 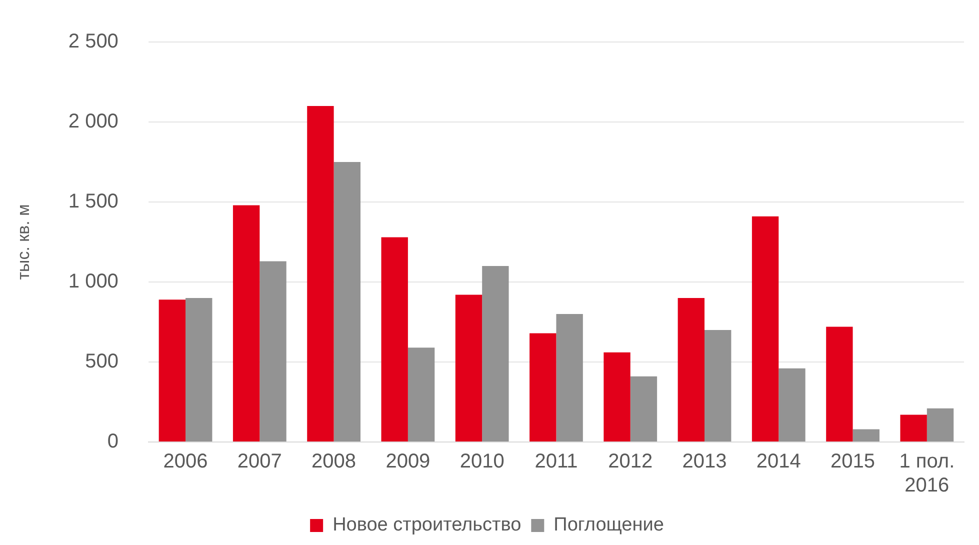 What do you see at coordinates (185, 461) in the screenshot?
I see `x-tick-label: 2006` at bounding box center [185, 461].